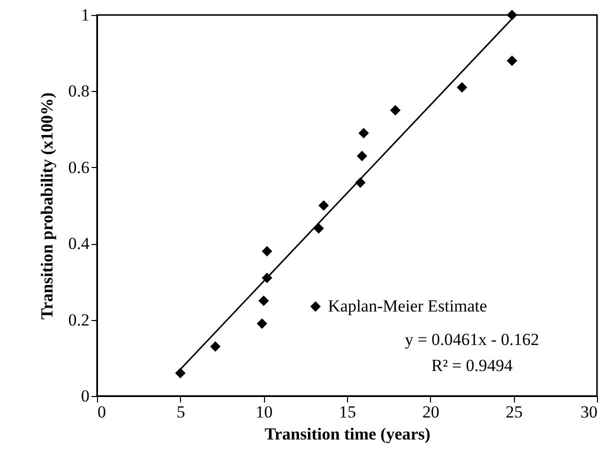 This screenshot has height=475, width=609. What do you see at coordinates (85, 15) in the screenshot?
I see `y-tick-label: 1` at bounding box center [85, 15].